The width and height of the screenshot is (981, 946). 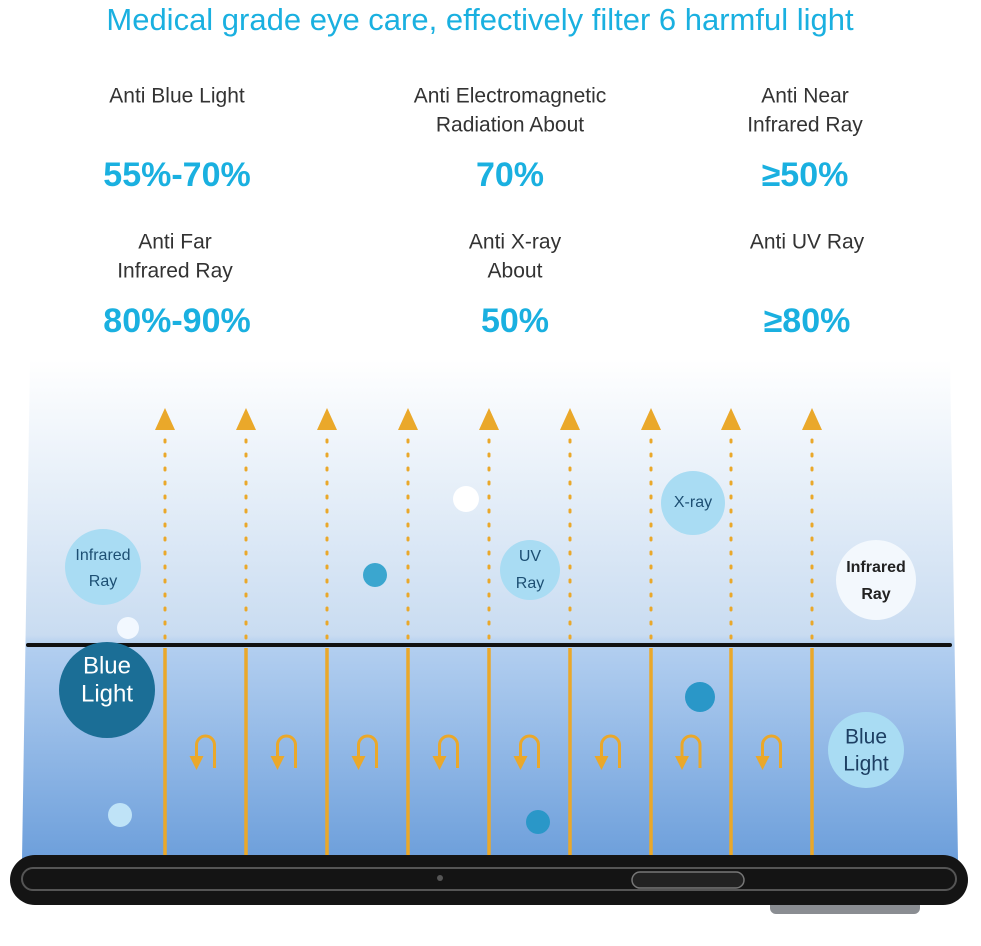 What do you see at coordinates (176, 175) in the screenshot?
I see `feature-value: 55%-70%` at bounding box center [176, 175].